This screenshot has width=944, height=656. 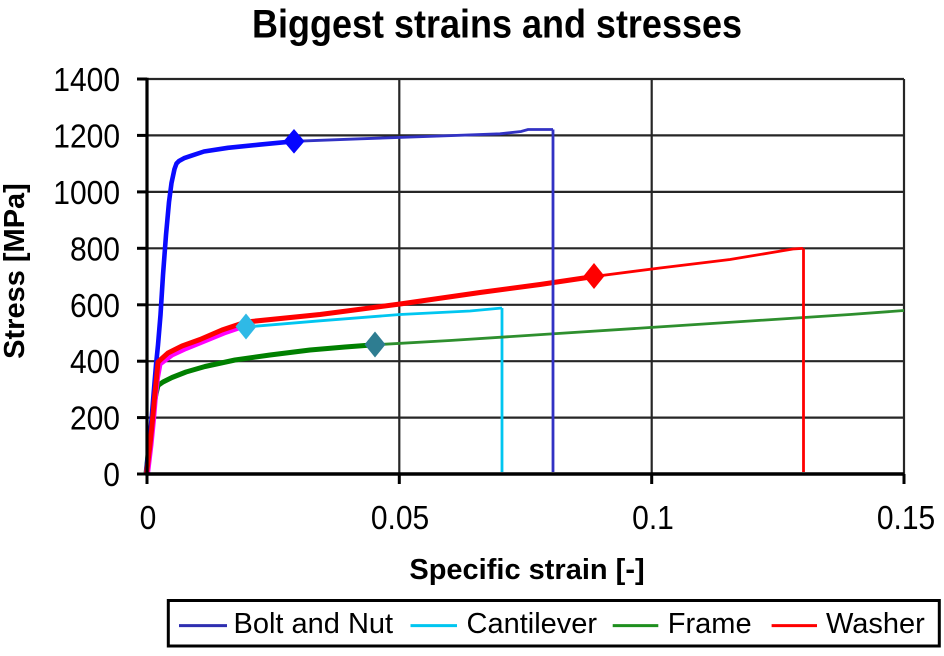 What do you see at coordinates (86, 79) in the screenshot?
I see `svg-text: 1400` at bounding box center [86, 79].